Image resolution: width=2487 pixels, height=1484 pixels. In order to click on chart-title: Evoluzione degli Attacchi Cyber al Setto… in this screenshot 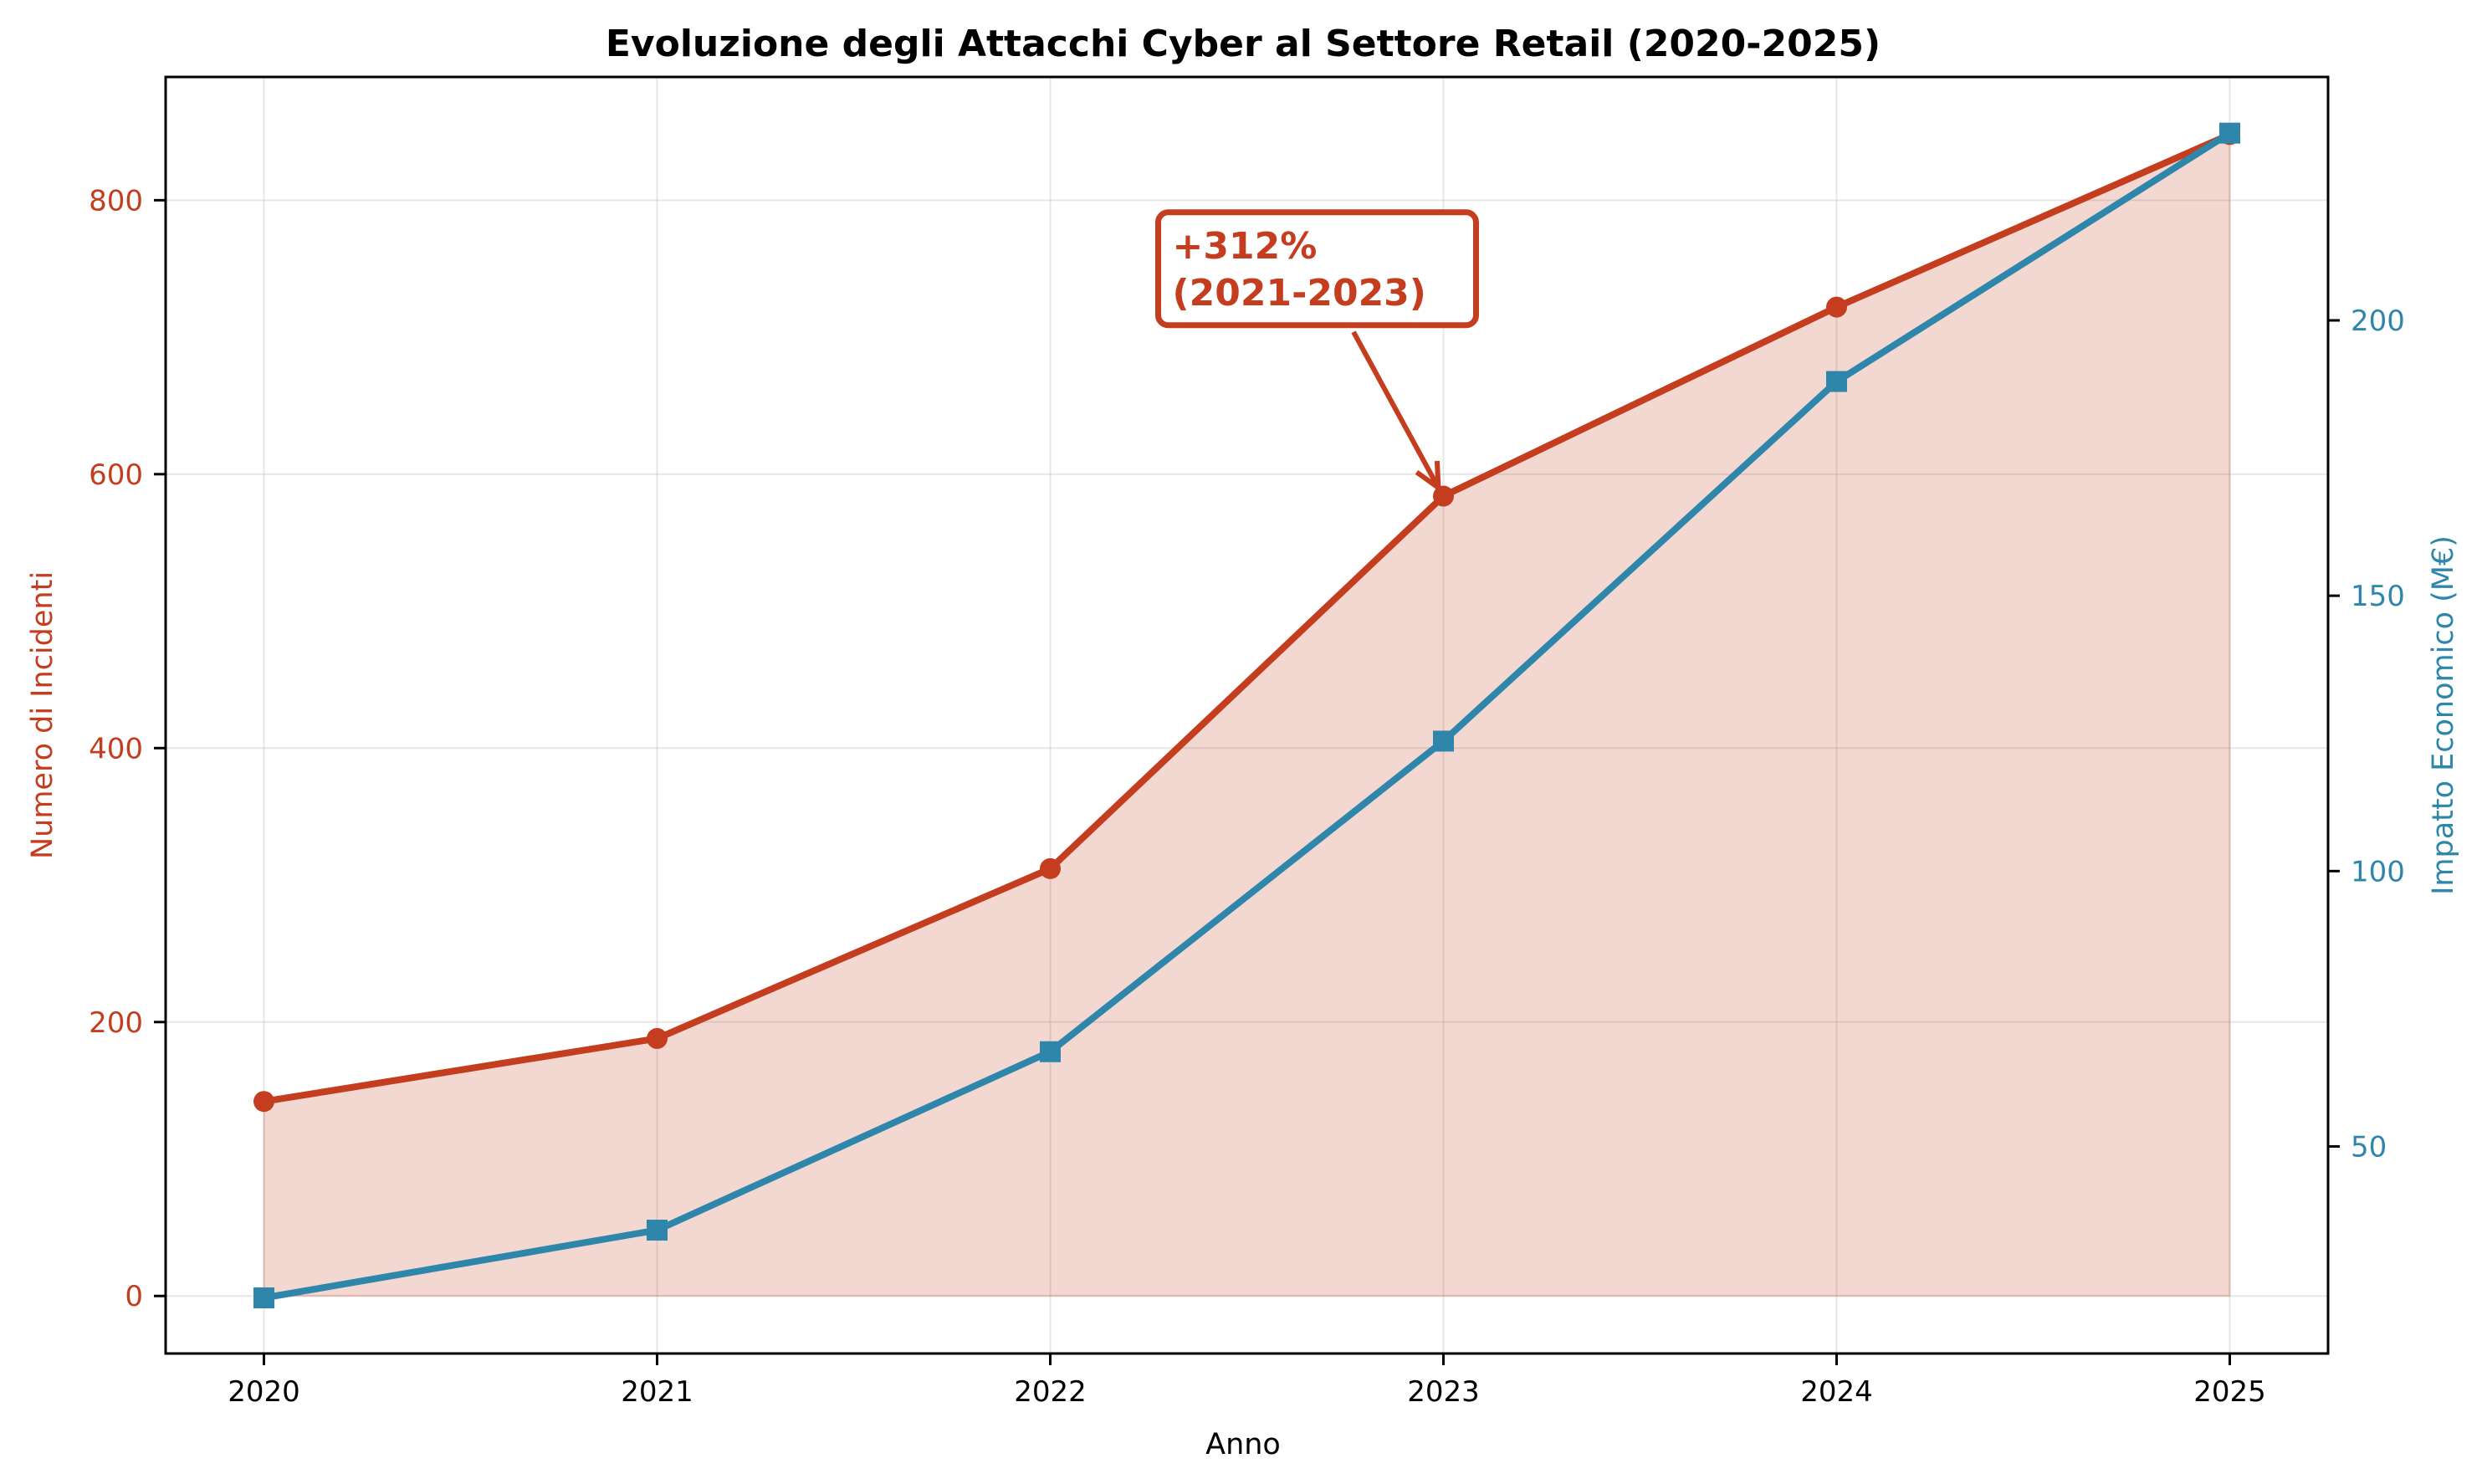, I will do `click(1243, 44)`.